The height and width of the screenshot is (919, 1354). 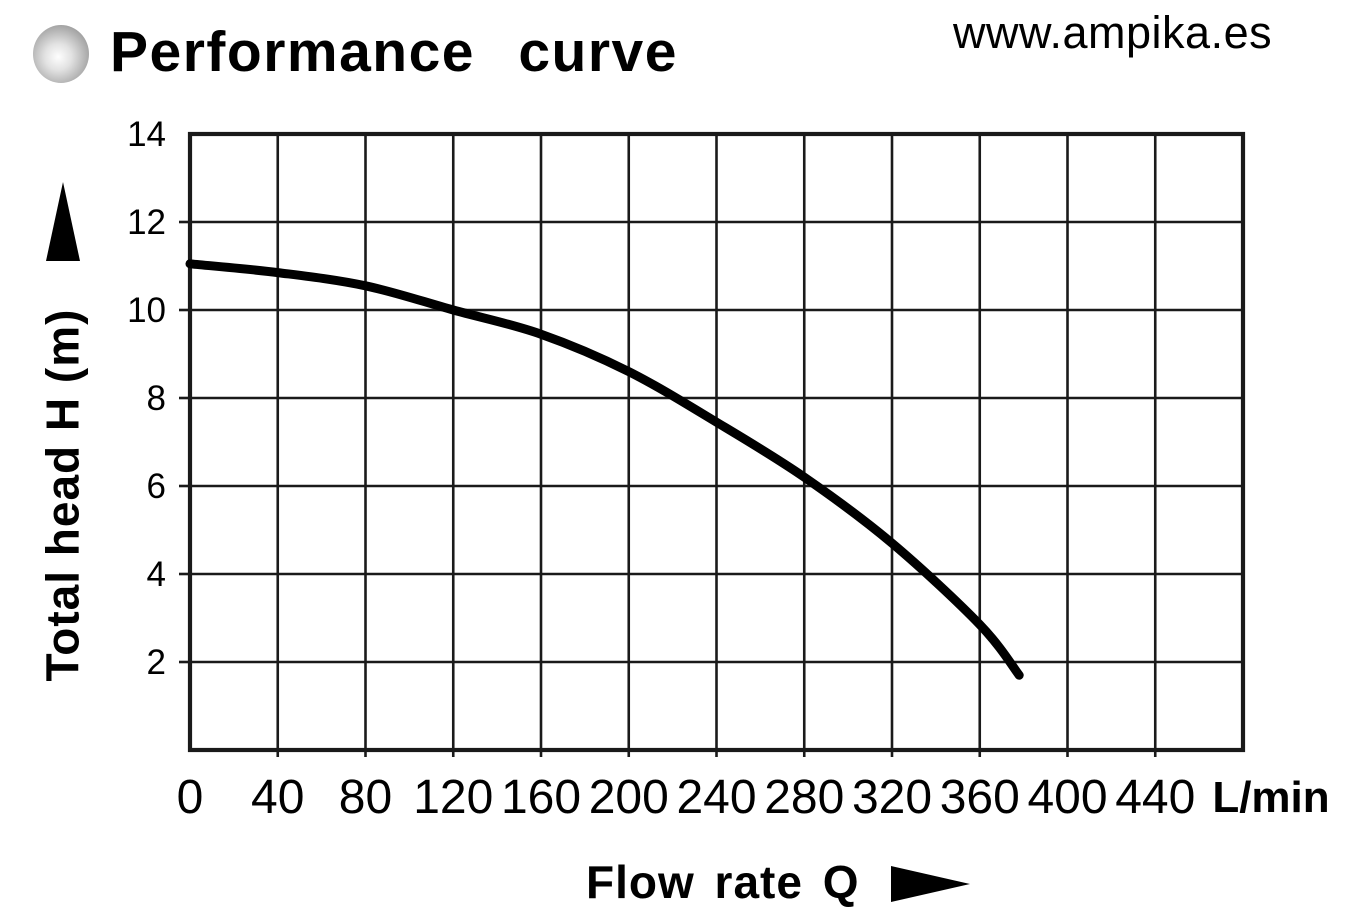 What do you see at coordinates (892, 797) in the screenshot?
I see `x-tick-label: 320` at bounding box center [892, 797].